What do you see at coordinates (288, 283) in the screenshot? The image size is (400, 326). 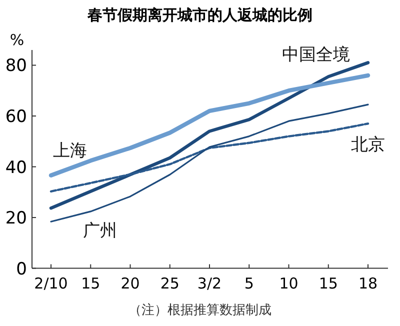 I see `xtick: 10` at bounding box center [288, 283].